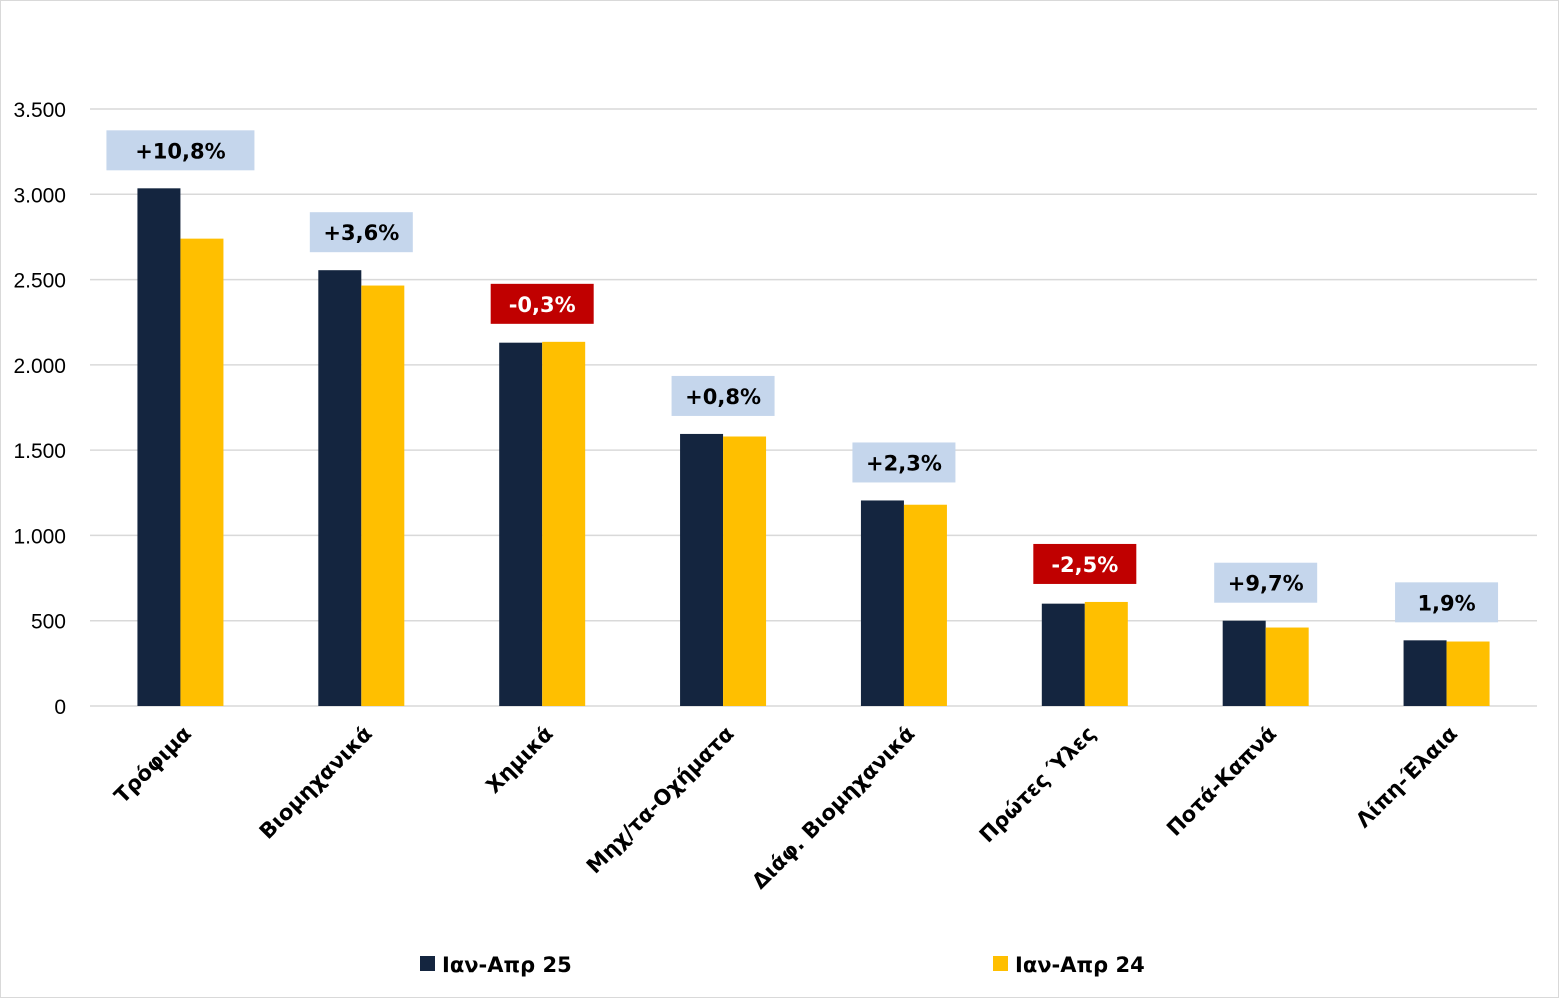 The width and height of the screenshot is (1559, 998). I want to click on change-badge-label: +3,6%, so click(361, 233).